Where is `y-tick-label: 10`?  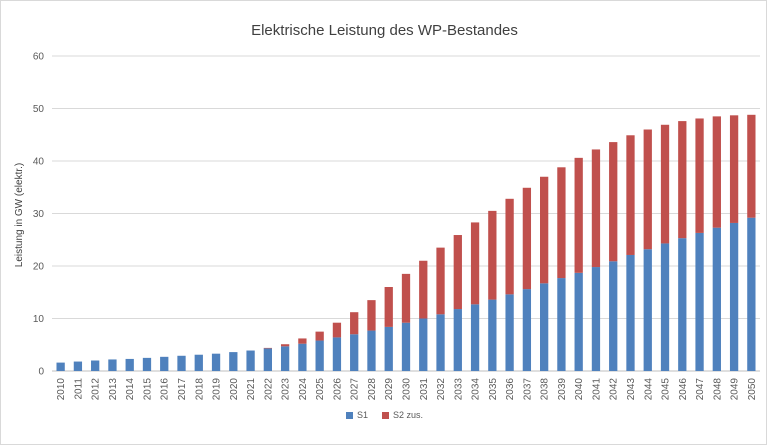 y-tick-label: 10 is located at coordinates (39, 319).